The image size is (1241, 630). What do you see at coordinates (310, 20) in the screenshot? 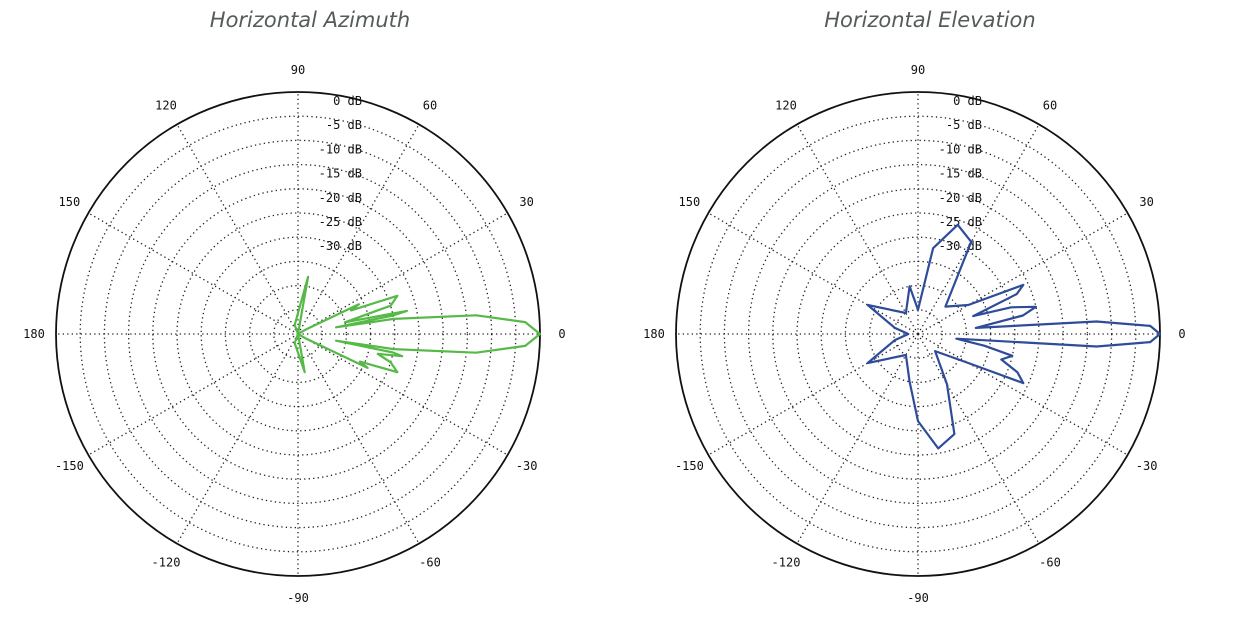
I see `chart-title: Horizontal Azimuth` at bounding box center [310, 20].